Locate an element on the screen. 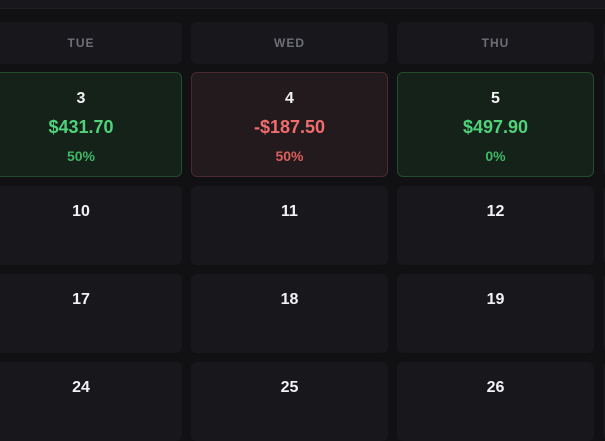 The height and width of the screenshot is (441, 605). day-cell: 19 is located at coordinates (495, 313).